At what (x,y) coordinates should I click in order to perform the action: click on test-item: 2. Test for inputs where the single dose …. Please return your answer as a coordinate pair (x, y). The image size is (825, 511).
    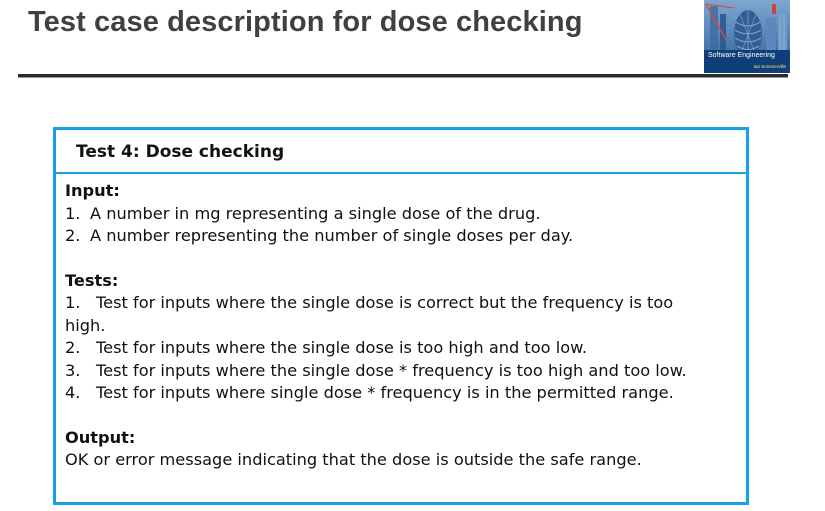
    Looking at the image, I should click on (405, 348).